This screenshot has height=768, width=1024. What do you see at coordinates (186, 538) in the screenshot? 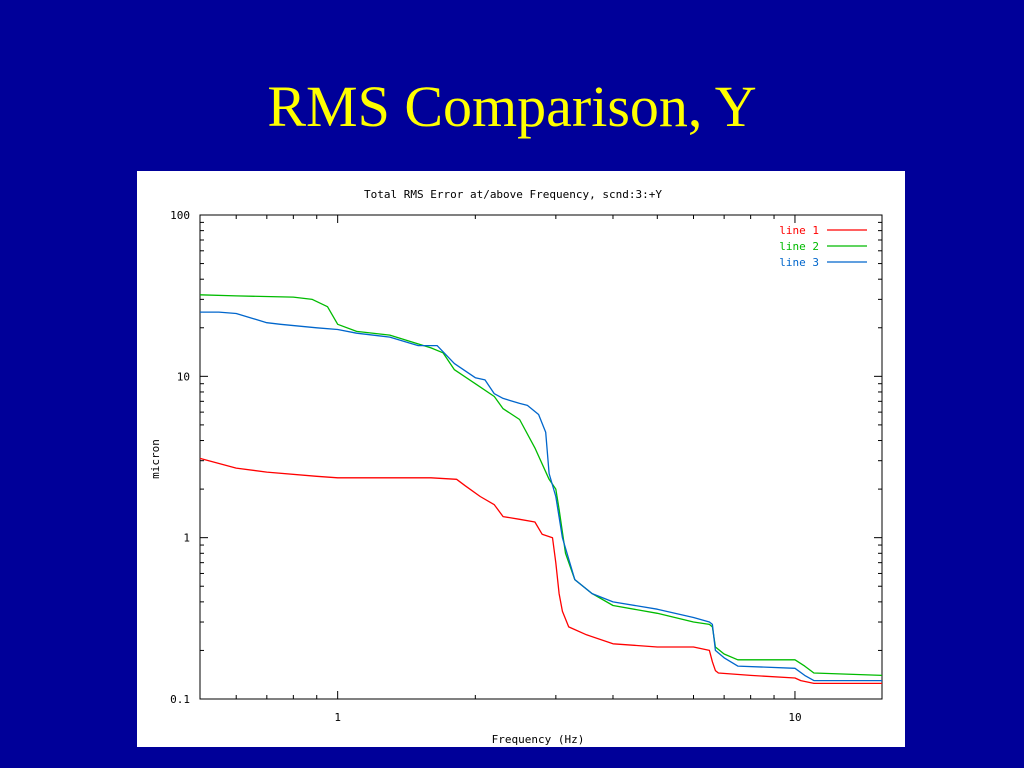
I see `y-tick-label: 1` at bounding box center [186, 538].